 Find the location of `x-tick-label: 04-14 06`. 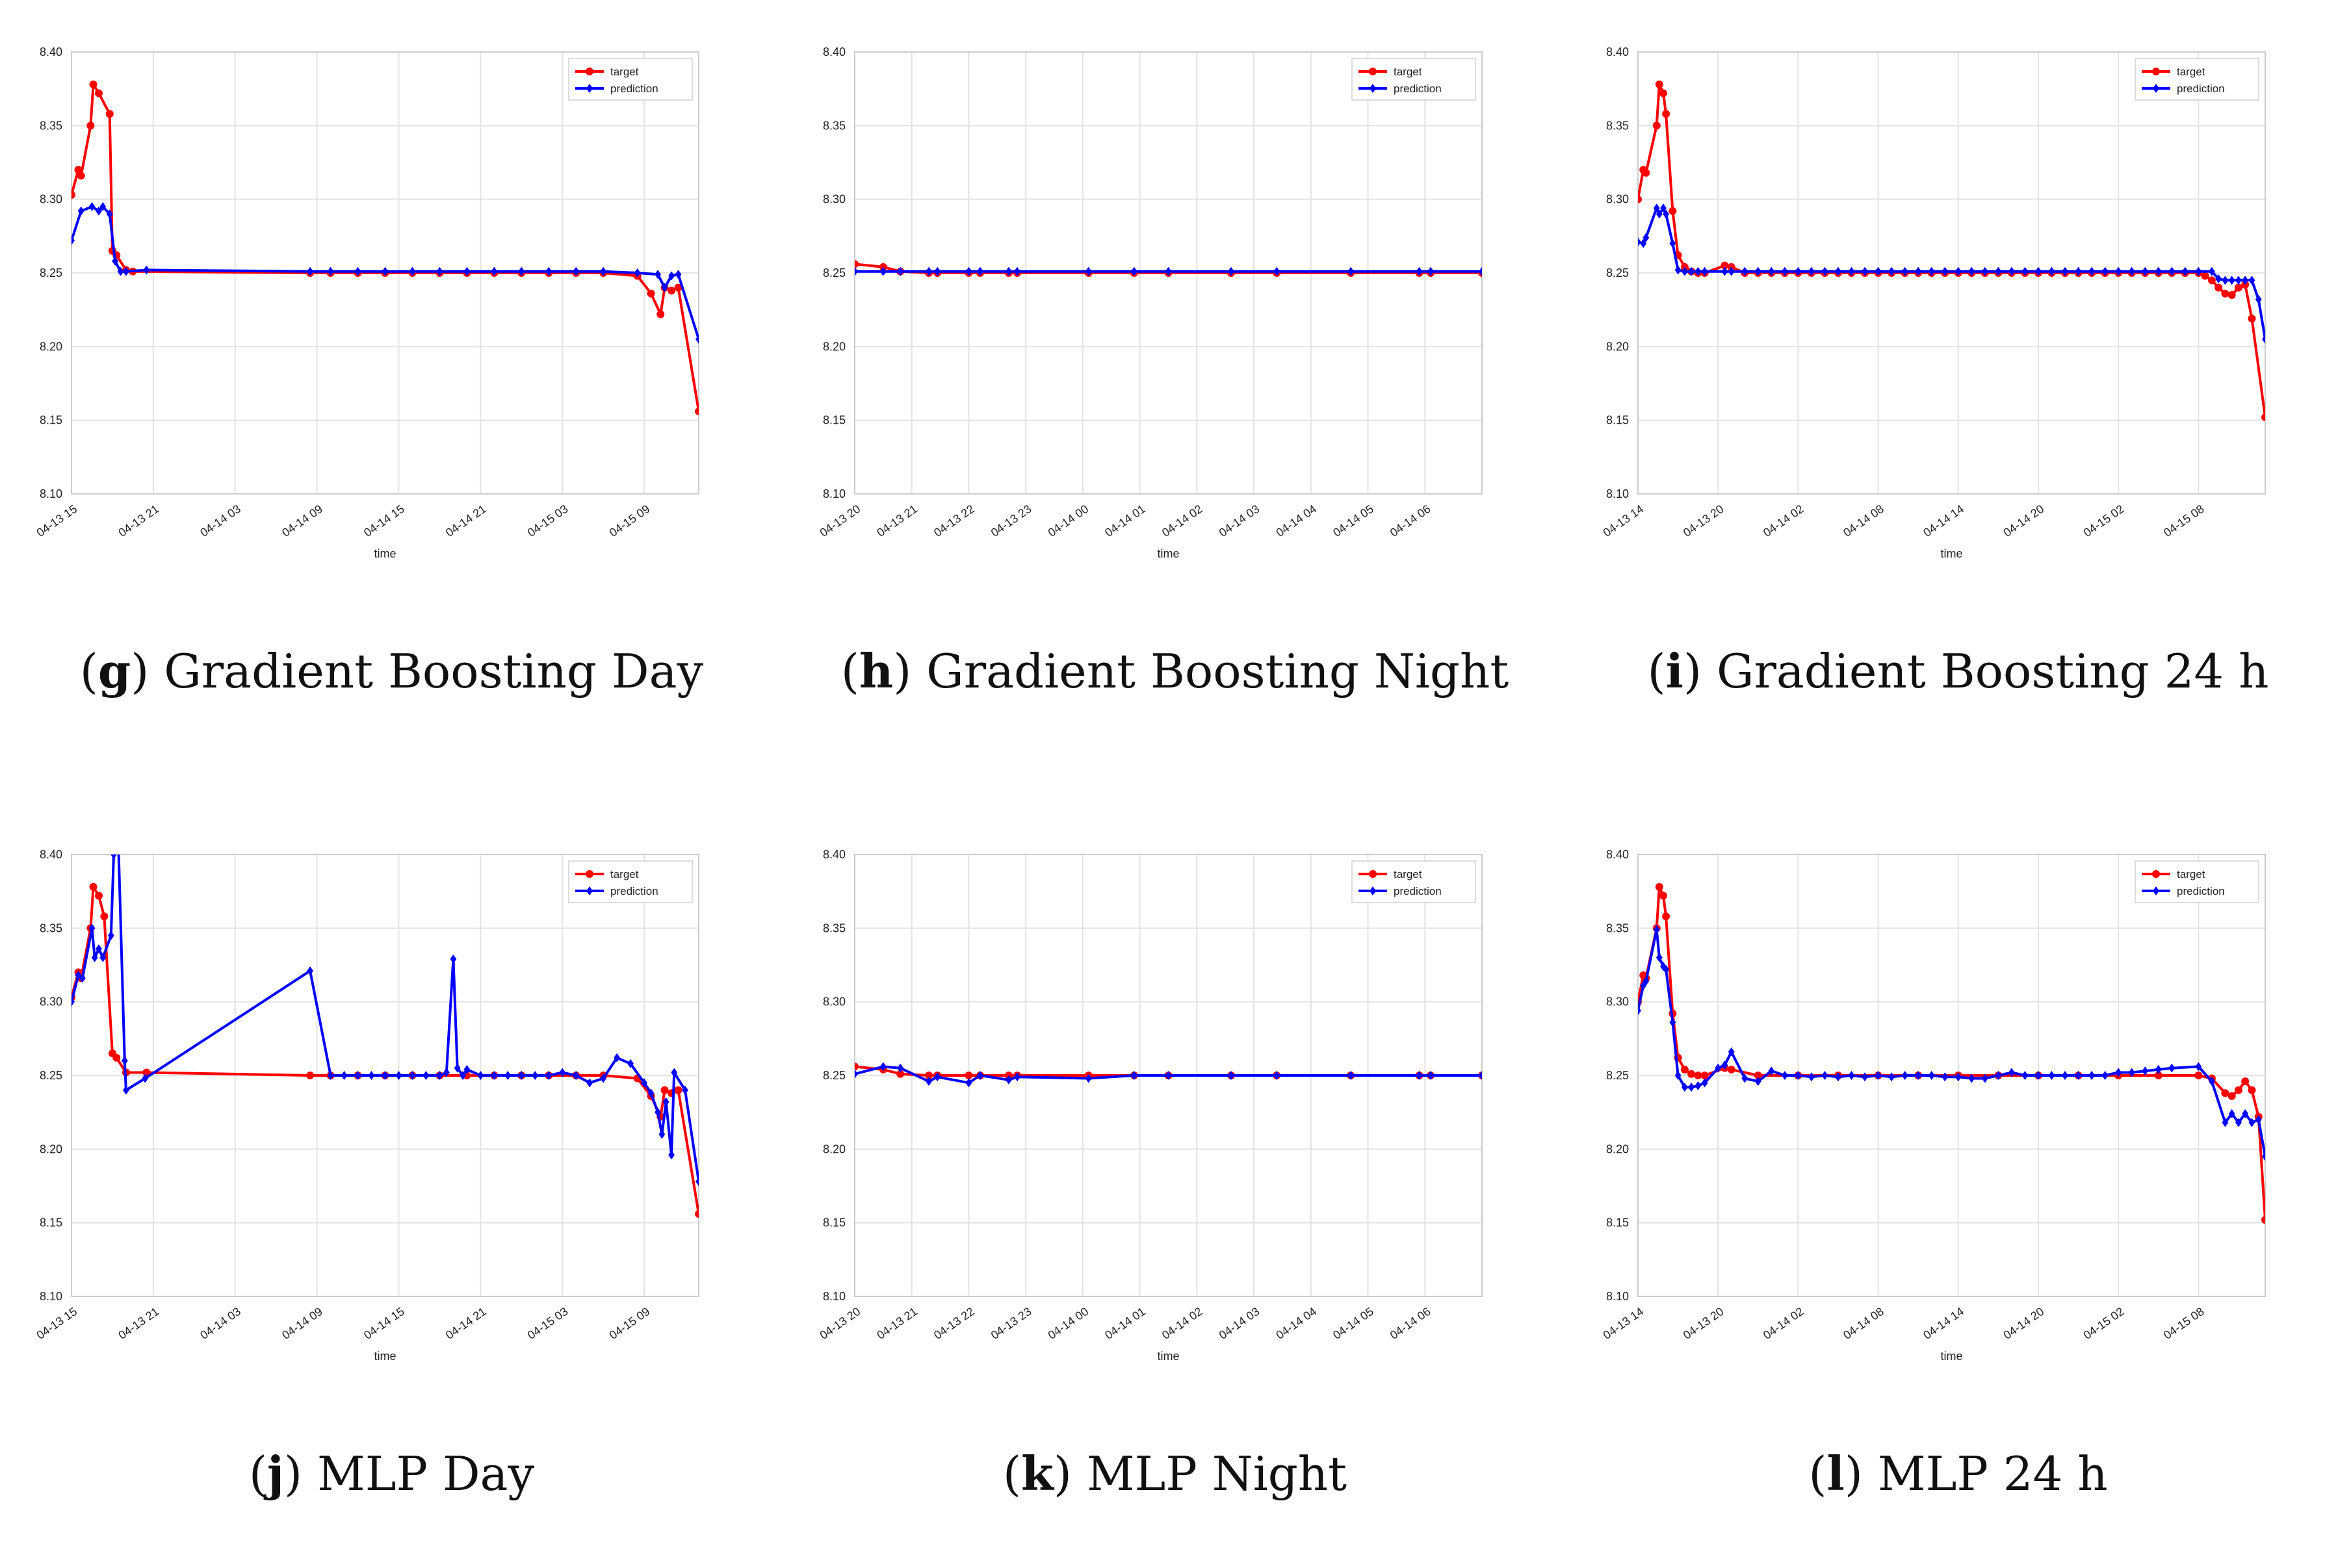

x-tick-label: 04-14 06 is located at coordinates (1410, 1323).